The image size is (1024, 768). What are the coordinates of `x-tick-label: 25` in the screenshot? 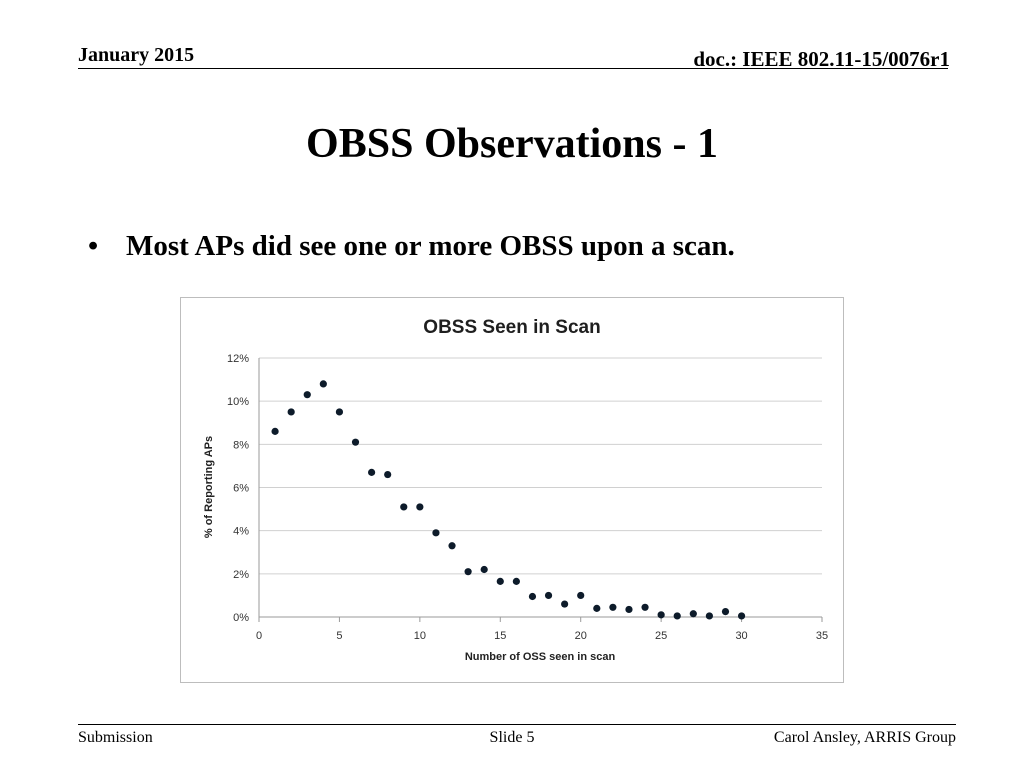 It's located at (661, 636).